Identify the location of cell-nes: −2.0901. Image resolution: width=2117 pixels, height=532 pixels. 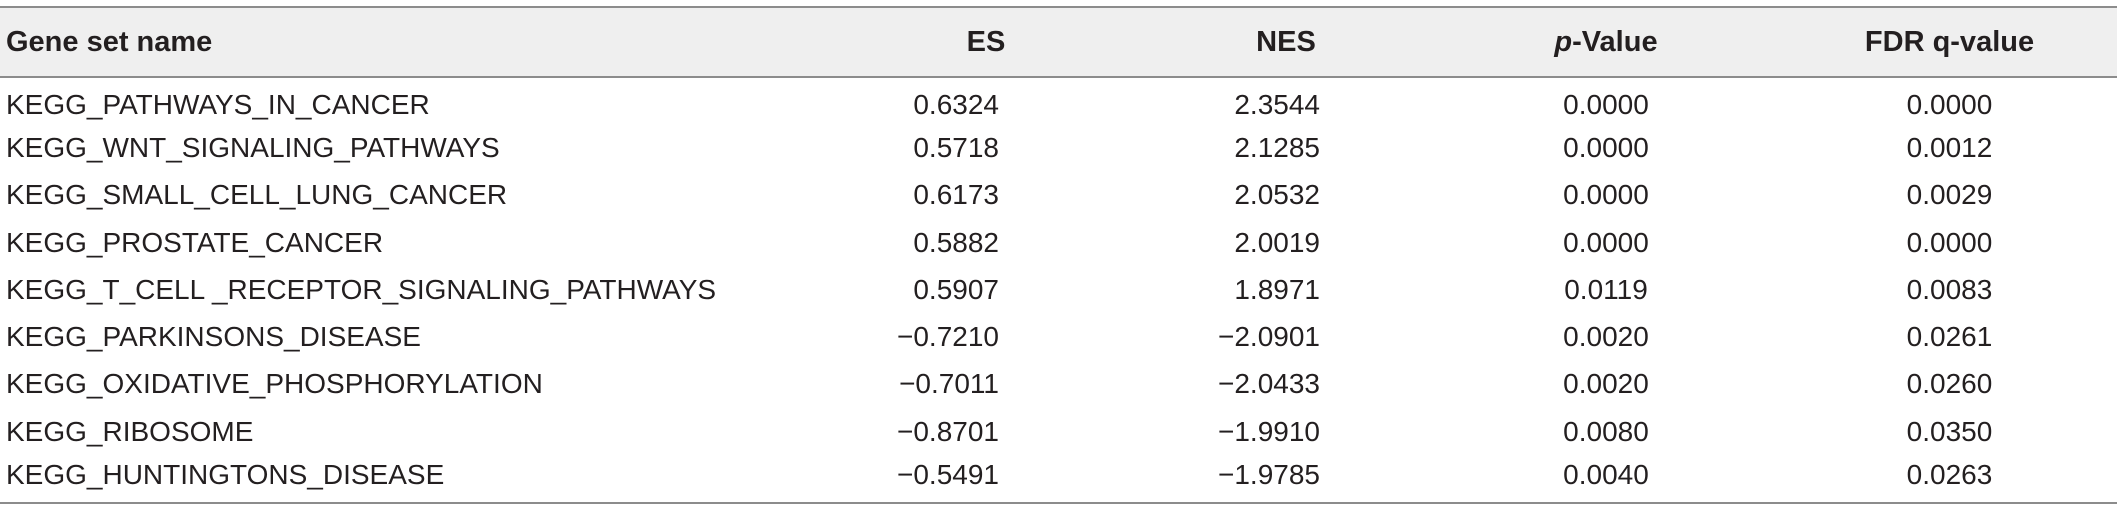
(1269, 337).